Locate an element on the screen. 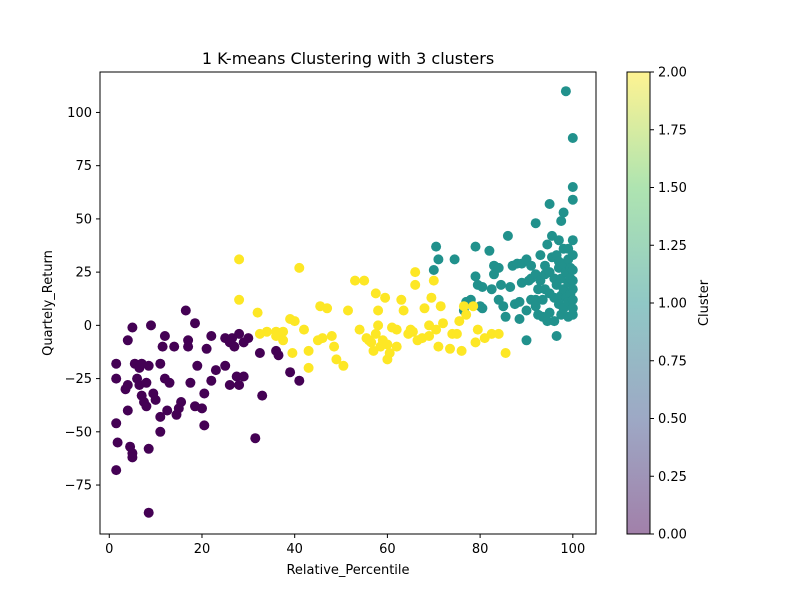  x-axis: 0 20 40 60 80 100 is located at coordinates (345, 545).